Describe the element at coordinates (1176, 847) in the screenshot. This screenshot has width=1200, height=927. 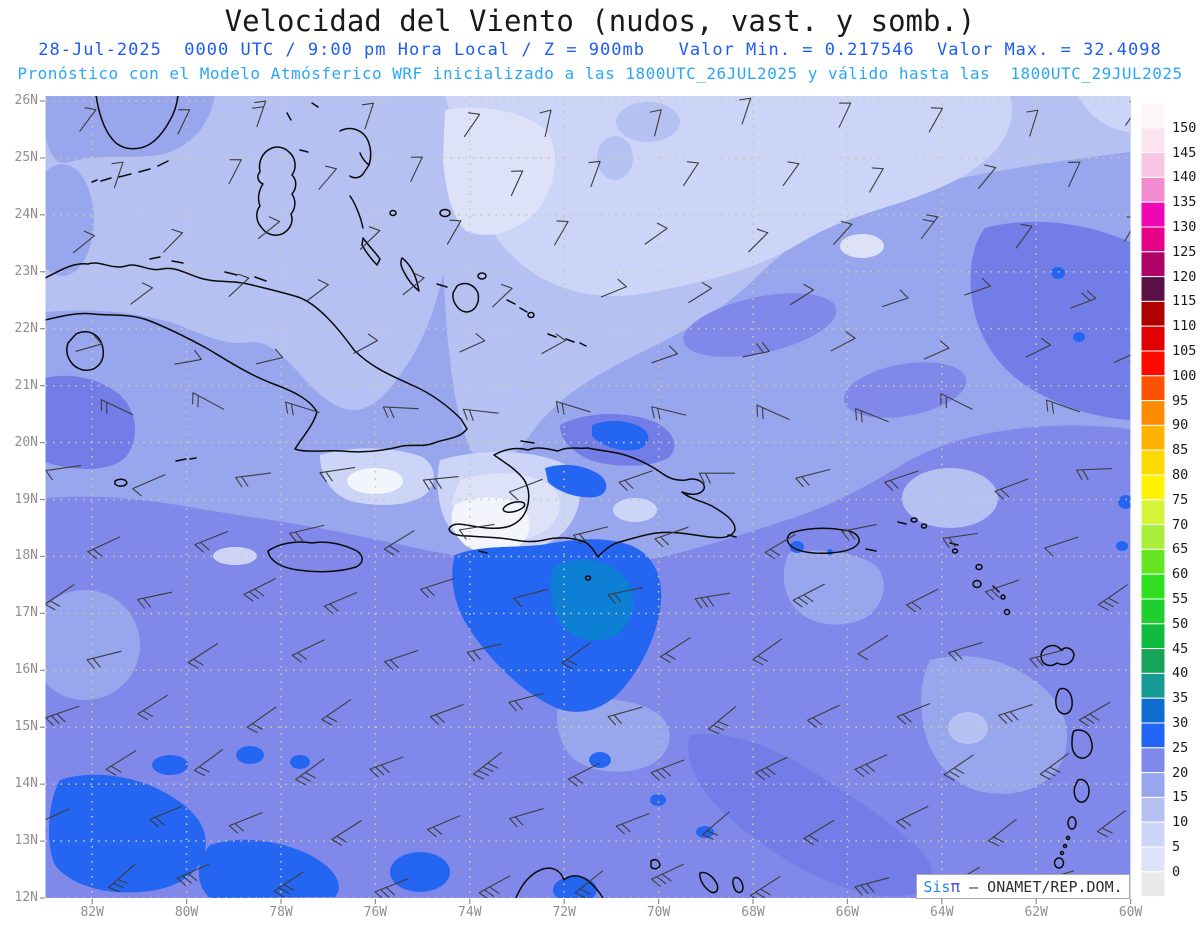
I see `colorbar-label-5: 5` at that location.